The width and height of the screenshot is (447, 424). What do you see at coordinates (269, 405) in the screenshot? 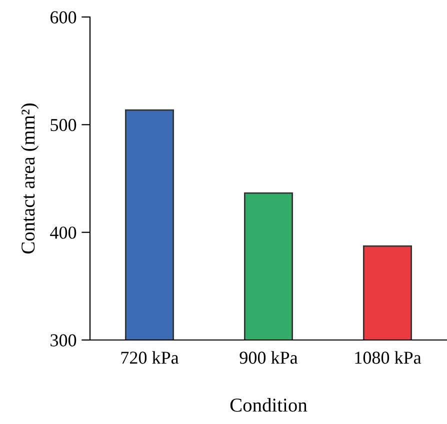
I see `x-axis-title: Condition` at bounding box center [269, 405].